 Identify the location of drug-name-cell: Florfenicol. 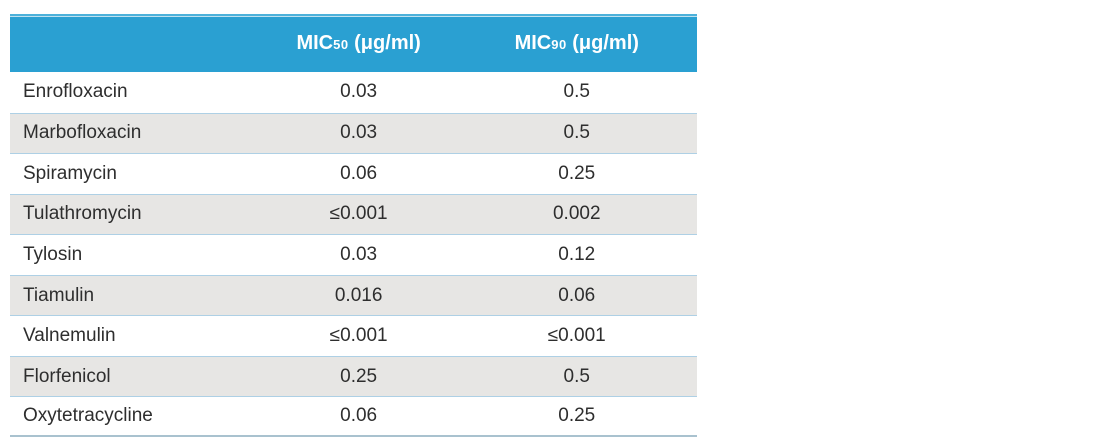
(67, 376).